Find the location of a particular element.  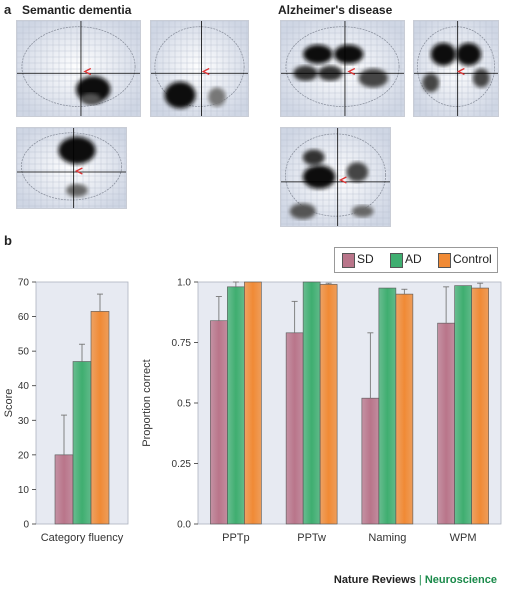

footer-journal: Nature Reviews is located at coordinates (374, 580).